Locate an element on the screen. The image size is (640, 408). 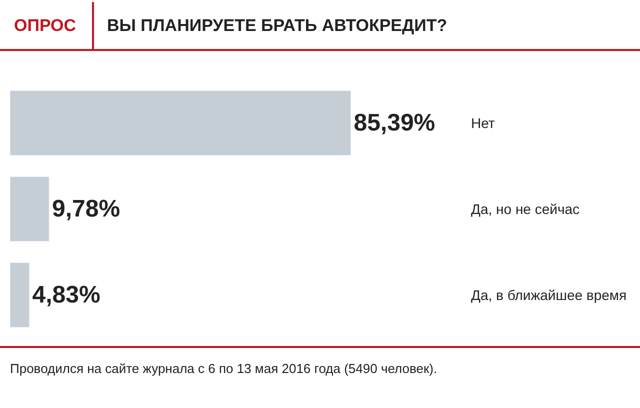
data-label: 9,78% is located at coordinates (86, 209).